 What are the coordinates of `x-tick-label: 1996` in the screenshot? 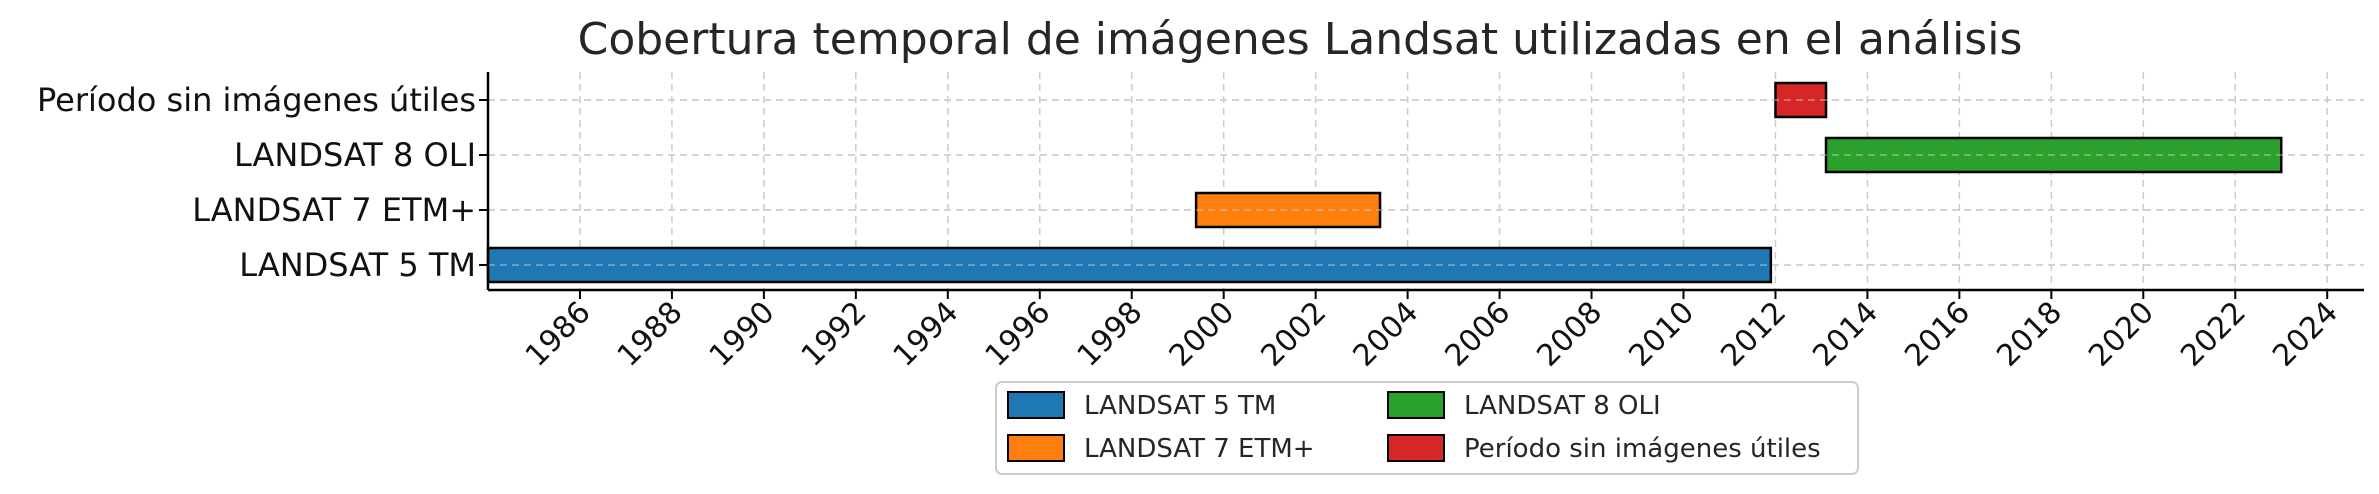 It's located at (1018, 334).